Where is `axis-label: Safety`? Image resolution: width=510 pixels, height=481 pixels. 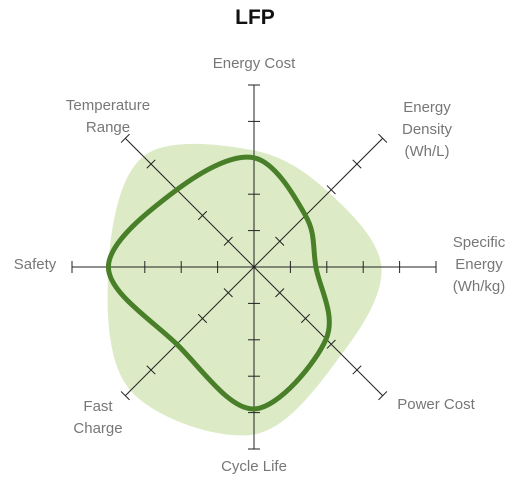
axis-label: Safety is located at coordinates (35, 264).